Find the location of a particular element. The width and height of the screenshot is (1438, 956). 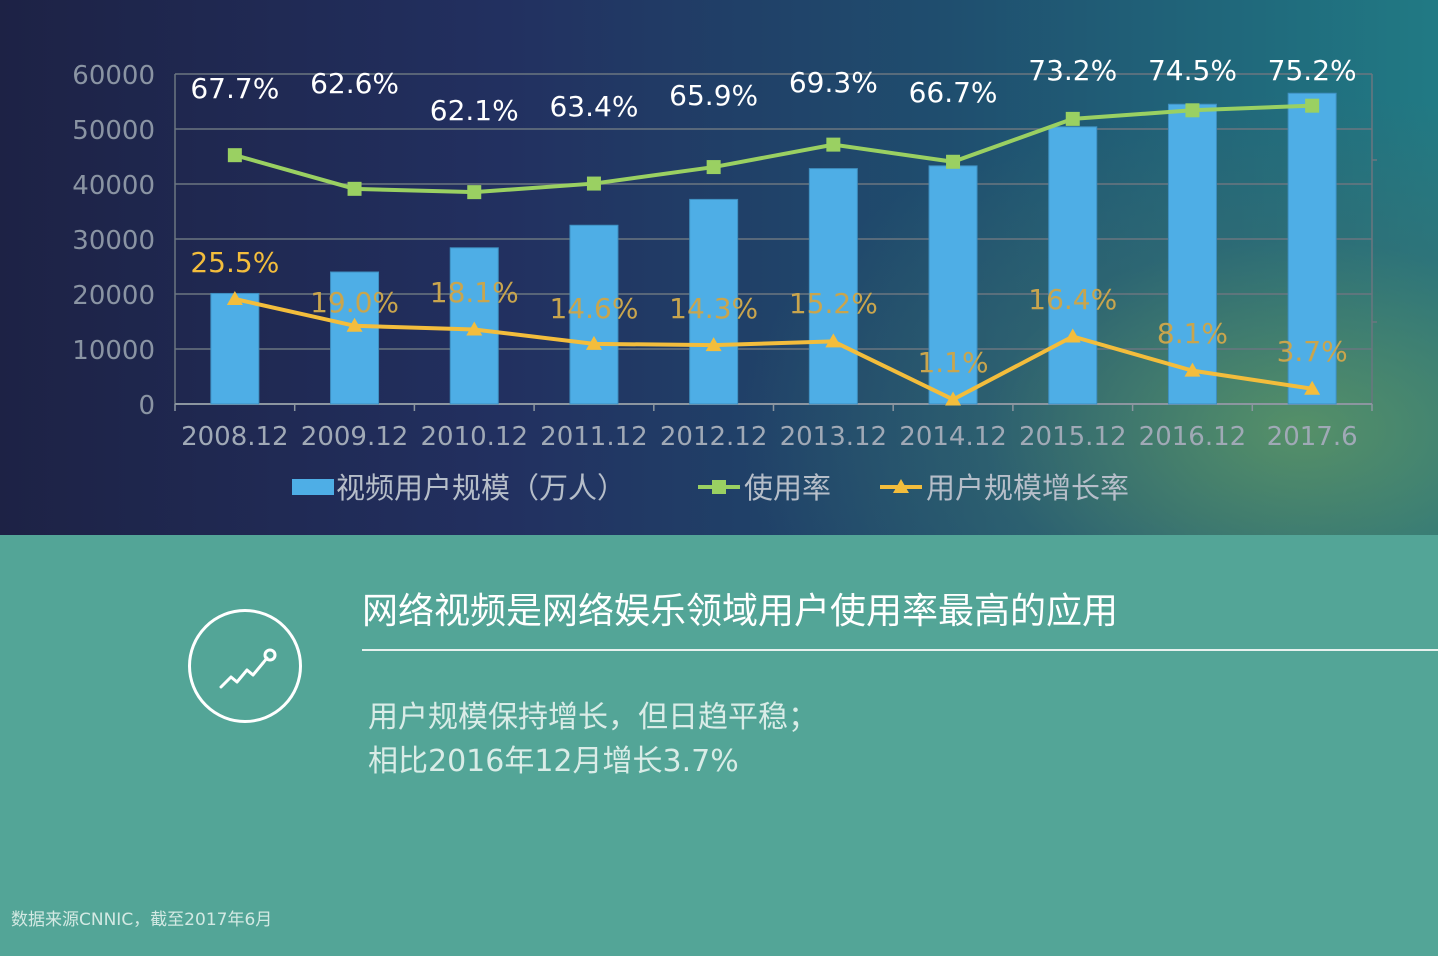

legend-label: 视频用户规模（万人） is located at coordinates (481, 488).